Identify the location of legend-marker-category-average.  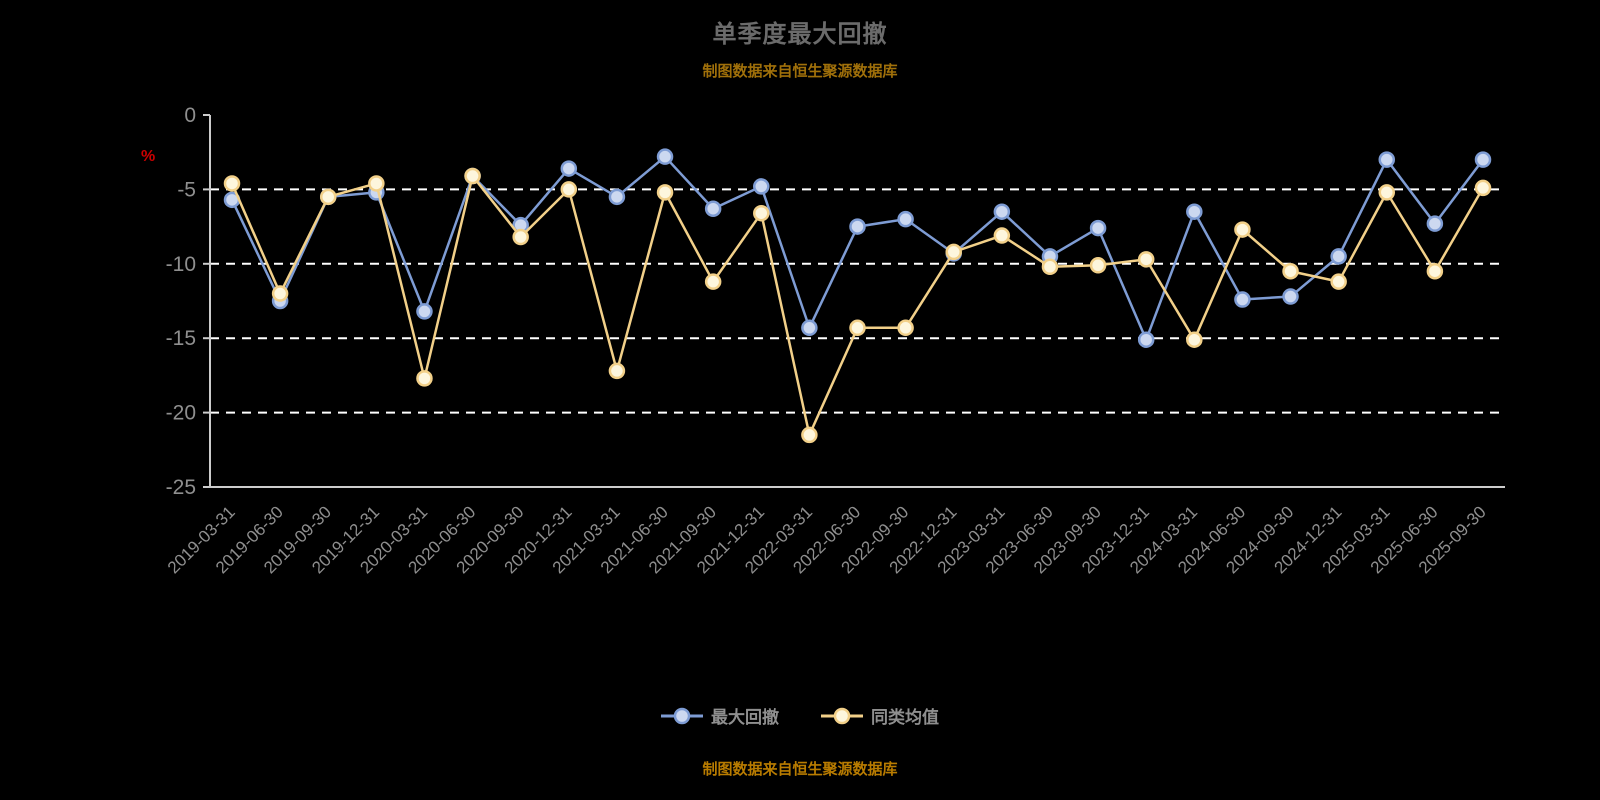
(842, 715).